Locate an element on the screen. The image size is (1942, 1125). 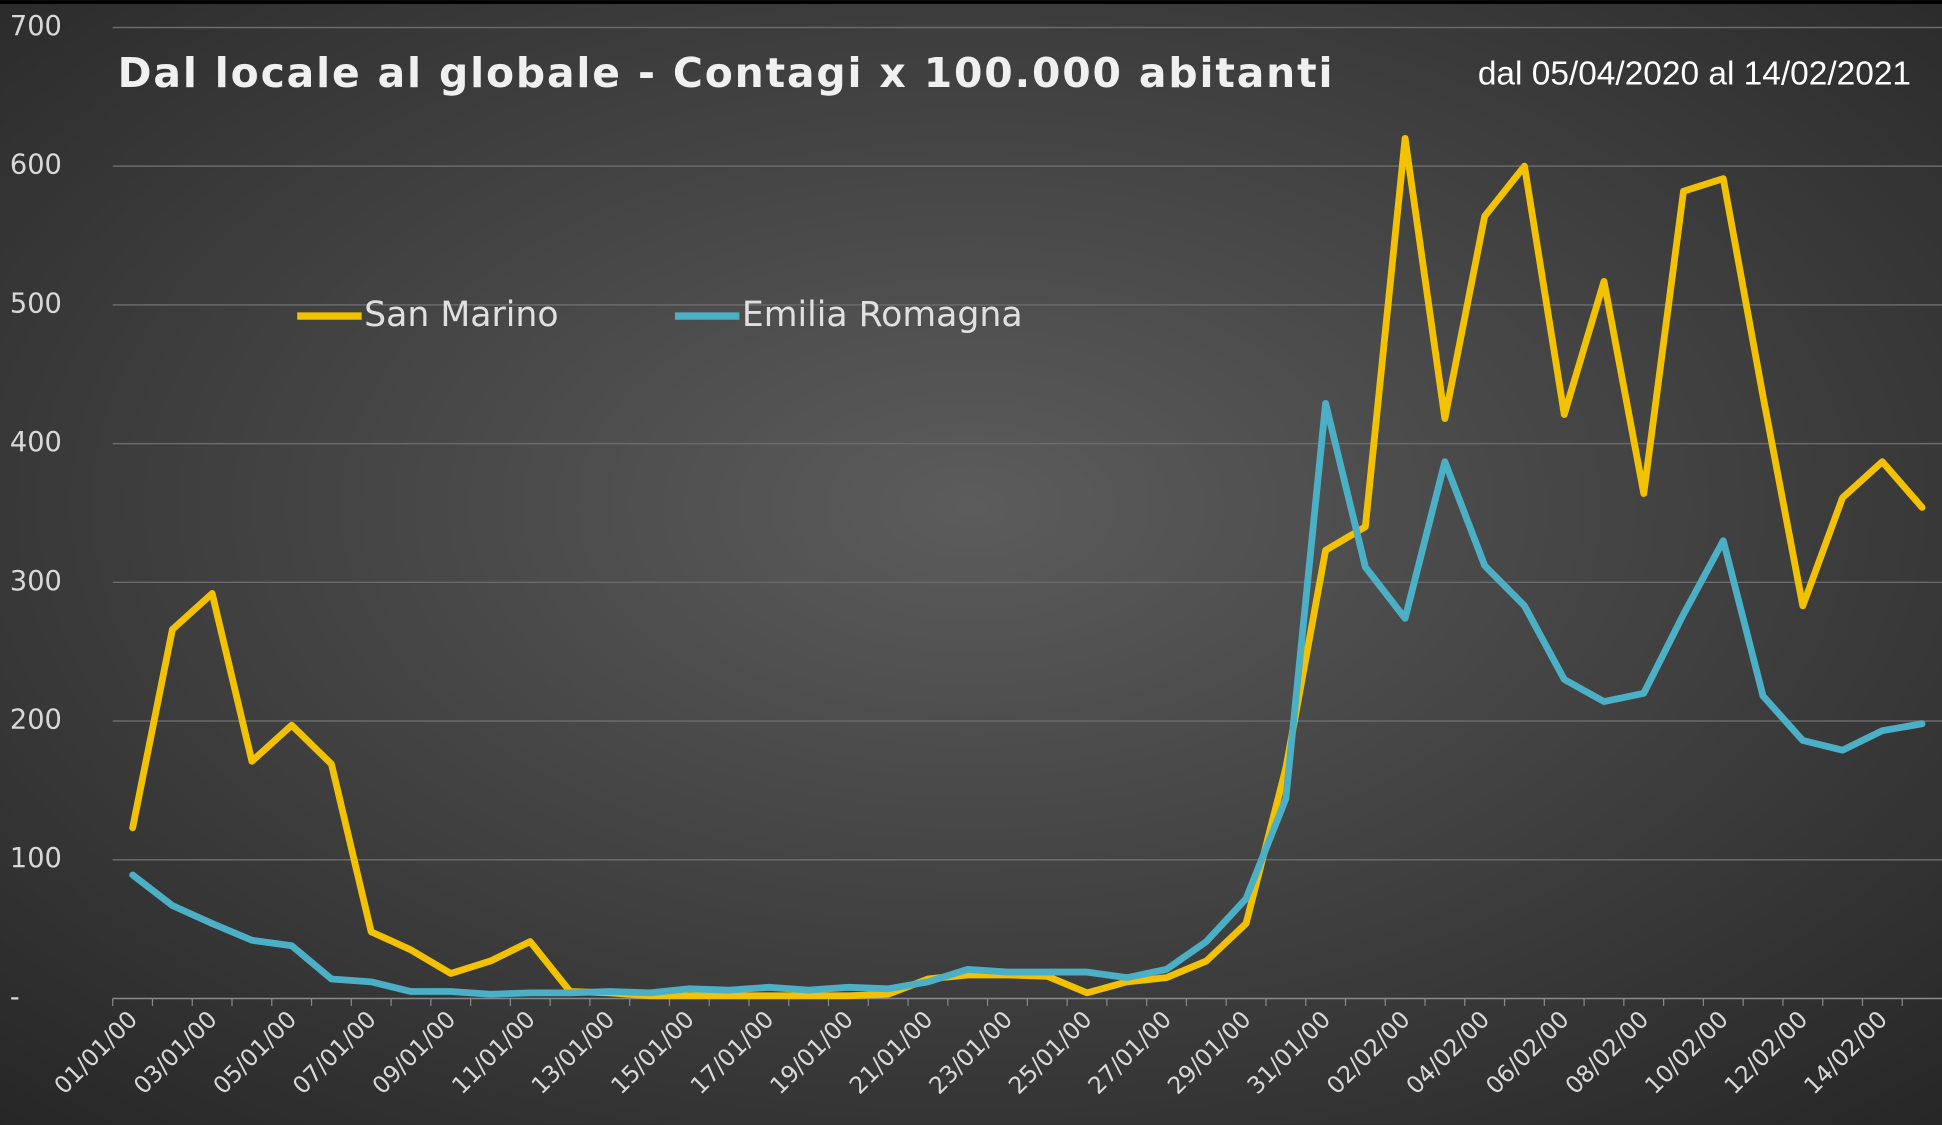
y-tick-label: 100 is located at coordinates (36, 858).